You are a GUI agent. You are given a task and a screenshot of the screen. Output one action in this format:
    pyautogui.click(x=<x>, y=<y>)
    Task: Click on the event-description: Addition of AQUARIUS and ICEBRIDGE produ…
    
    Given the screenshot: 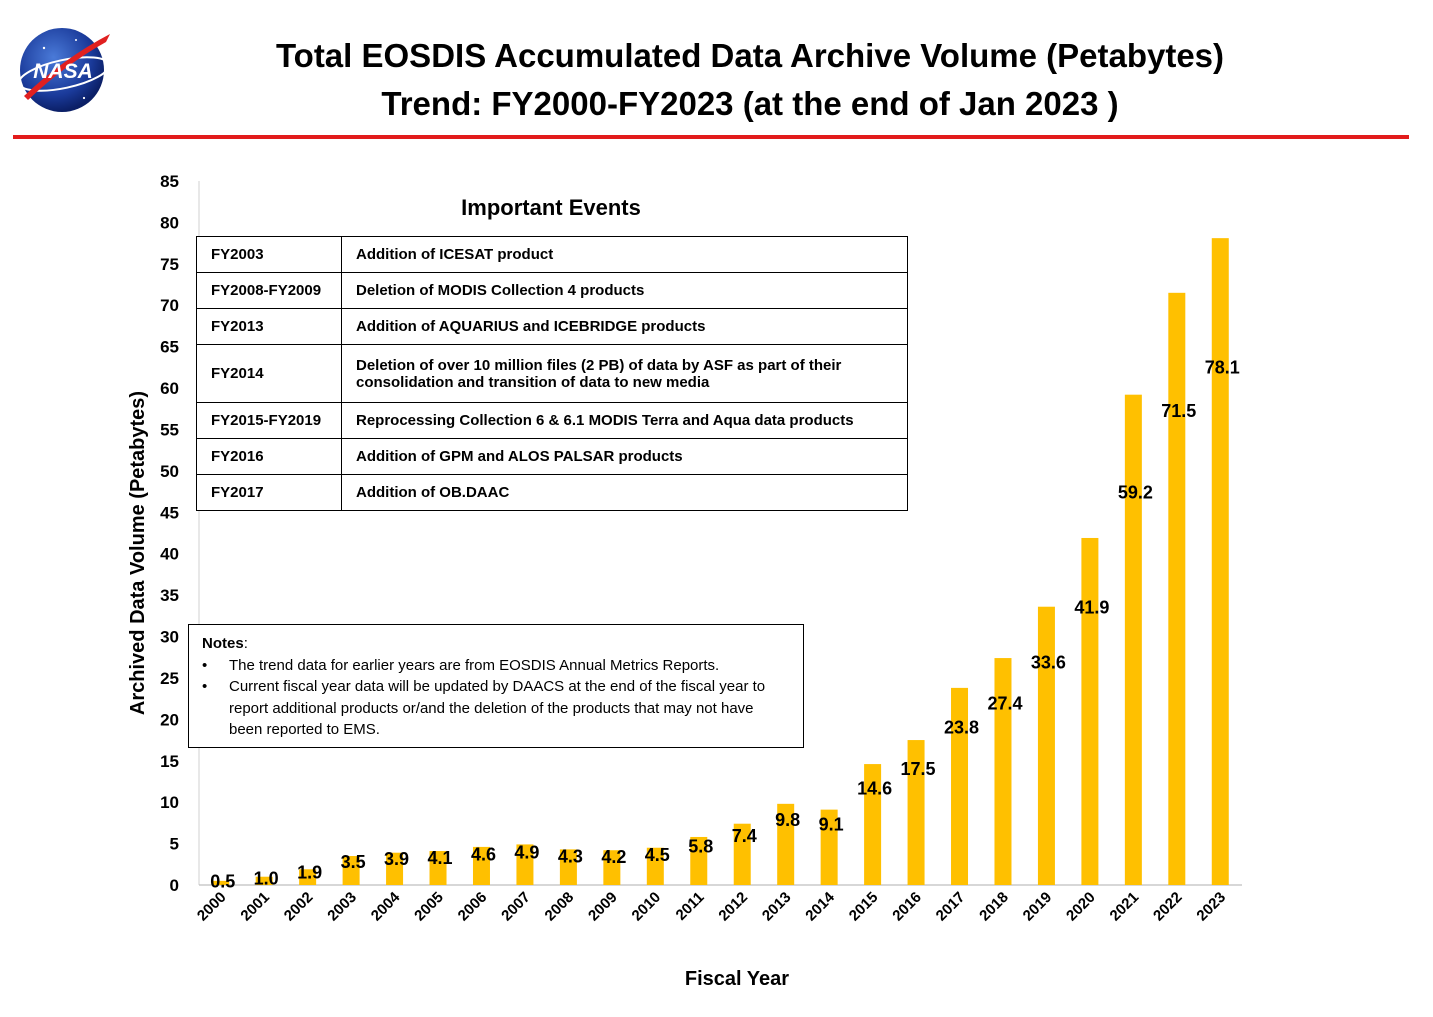 What is the action you would take?
    pyautogui.click(x=624, y=326)
    